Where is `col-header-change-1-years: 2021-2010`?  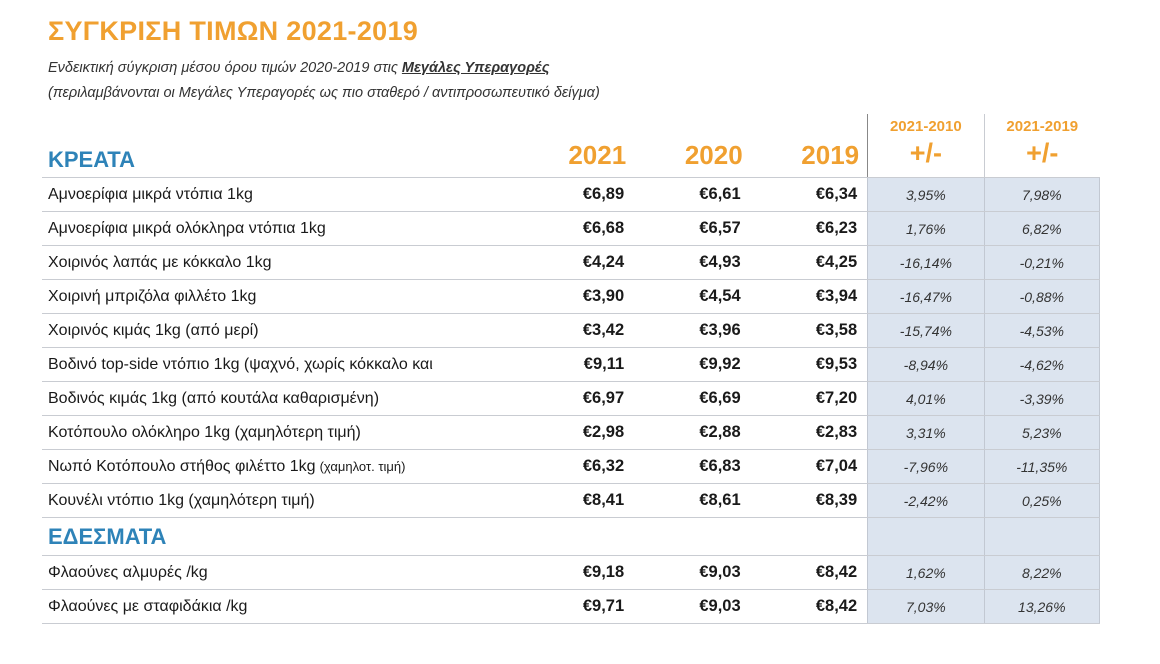 col-header-change-1-years: 2021-2010 is located at coordinates (925, 126).